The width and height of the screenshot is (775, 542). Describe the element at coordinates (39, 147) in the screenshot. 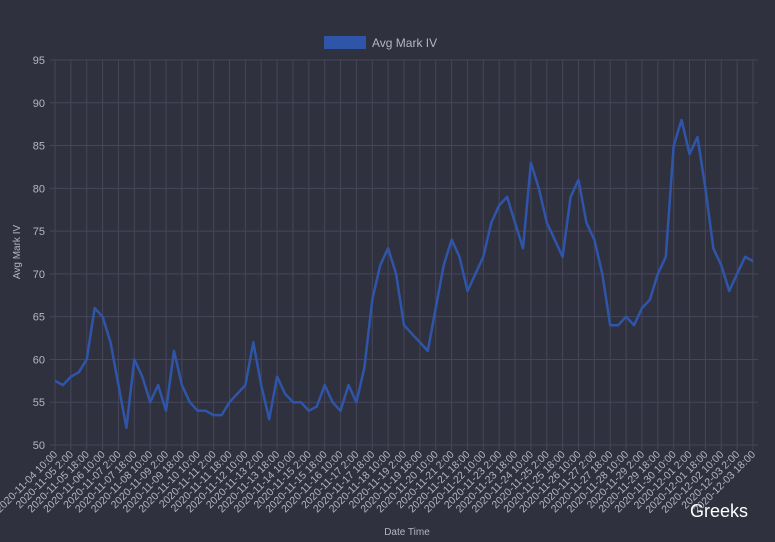

I see `y-tick-label: 85` at that location.